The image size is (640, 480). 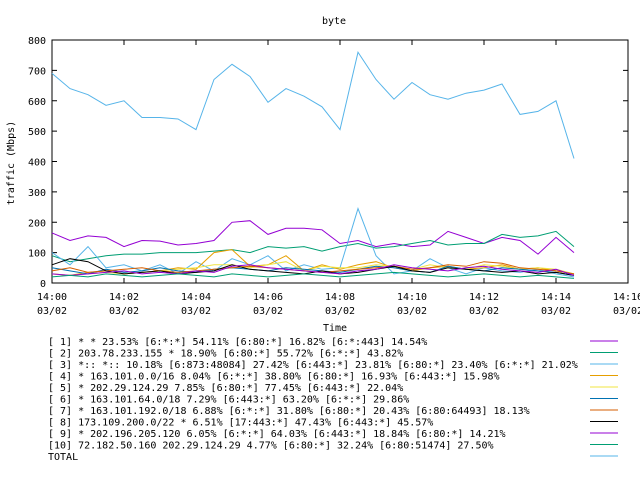 I want to click on x-tick-label-time: 14:04, so click(x=196, y=297).